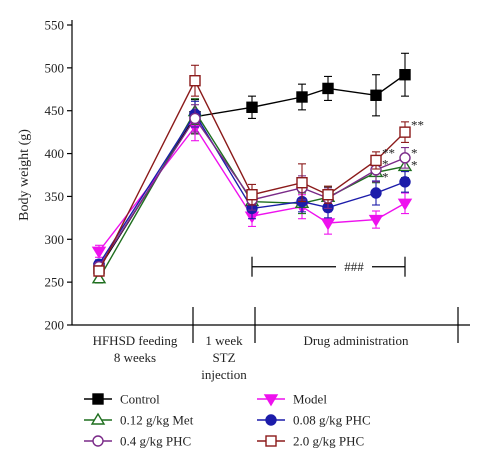  What do you see at coordinates (55, 153) in the screenshot?
I see `y-tick-label: 400` at bounding box center [55, 153].